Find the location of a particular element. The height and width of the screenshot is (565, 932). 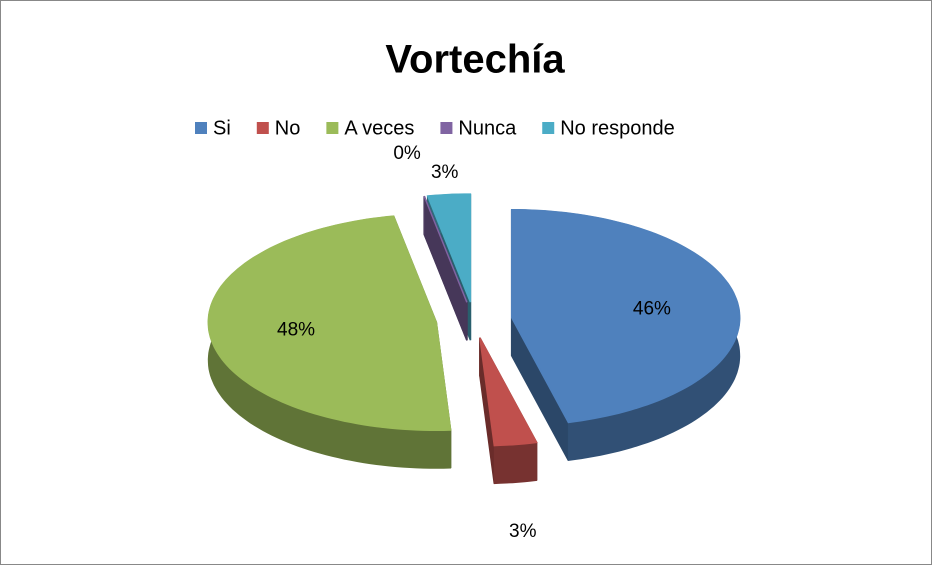

data-label: 0% is located at coordinates (407, 153).